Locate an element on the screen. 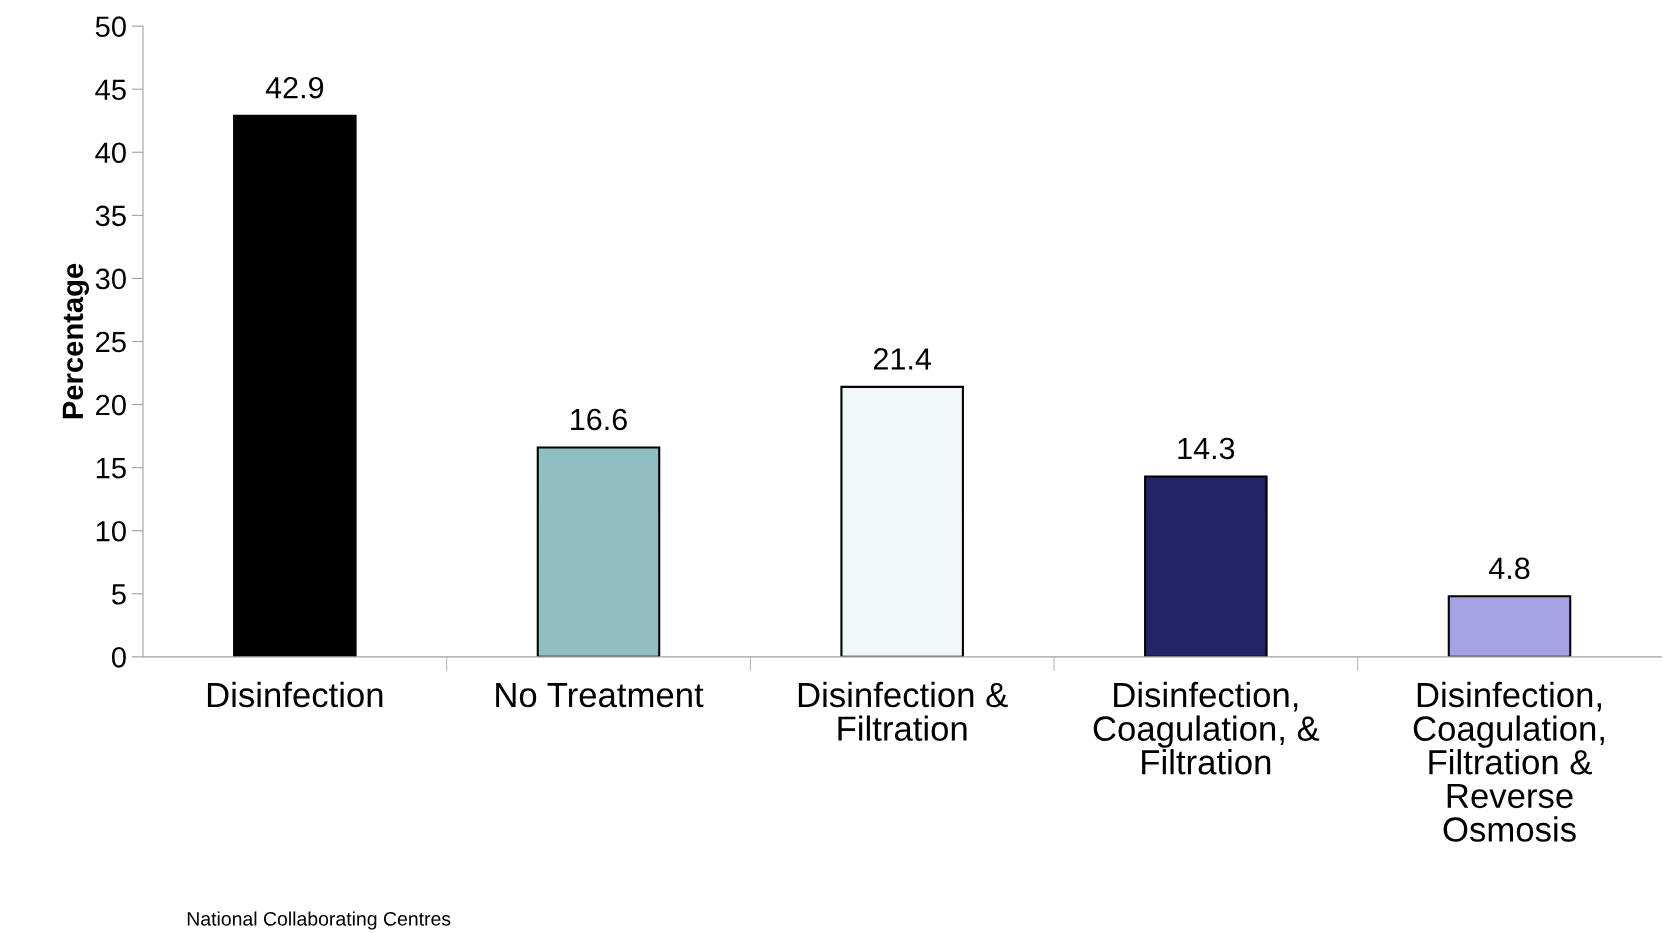  y-tick-label: 40 is located at coordinates (110, 153).